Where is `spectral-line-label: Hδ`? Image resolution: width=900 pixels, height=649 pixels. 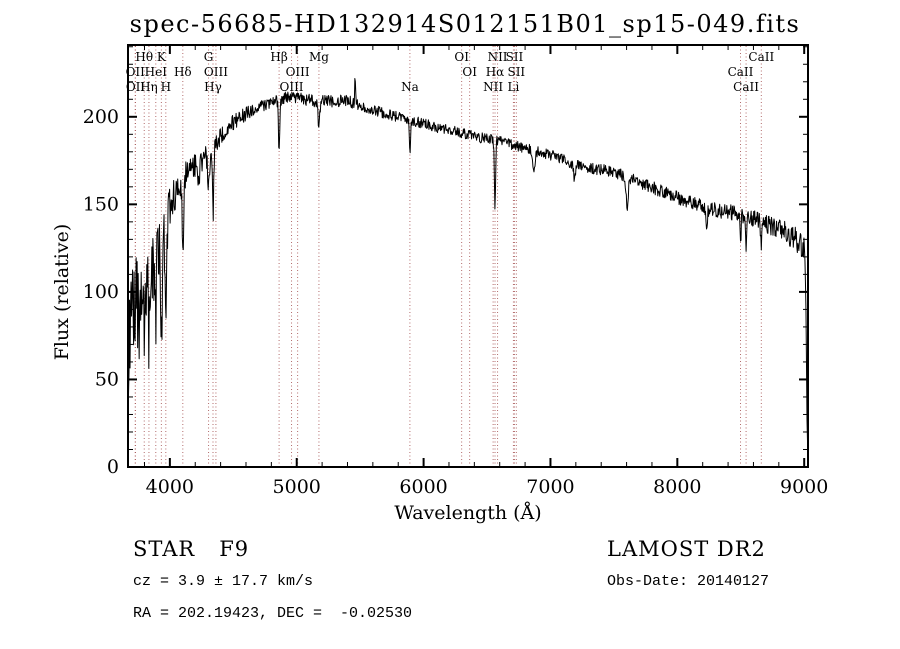
spectral-line-label: Hδ is located at coordinates (183, 72).